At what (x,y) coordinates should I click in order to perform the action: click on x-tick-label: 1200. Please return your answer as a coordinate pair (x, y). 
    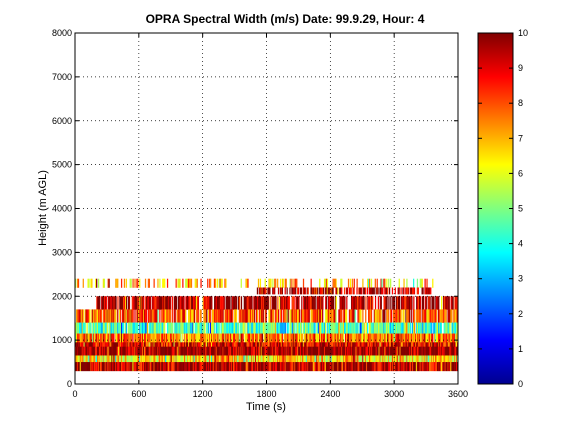
    Looking at the image, I should click on (203, 394).